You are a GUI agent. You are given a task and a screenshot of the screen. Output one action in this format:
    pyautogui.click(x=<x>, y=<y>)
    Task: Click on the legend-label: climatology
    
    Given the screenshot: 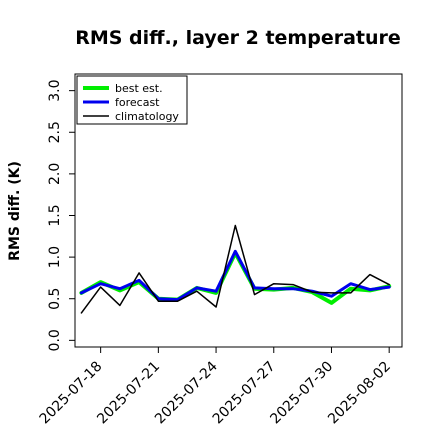 What is the action you would take?
    pyautogui.click(x=147, y=116)
    